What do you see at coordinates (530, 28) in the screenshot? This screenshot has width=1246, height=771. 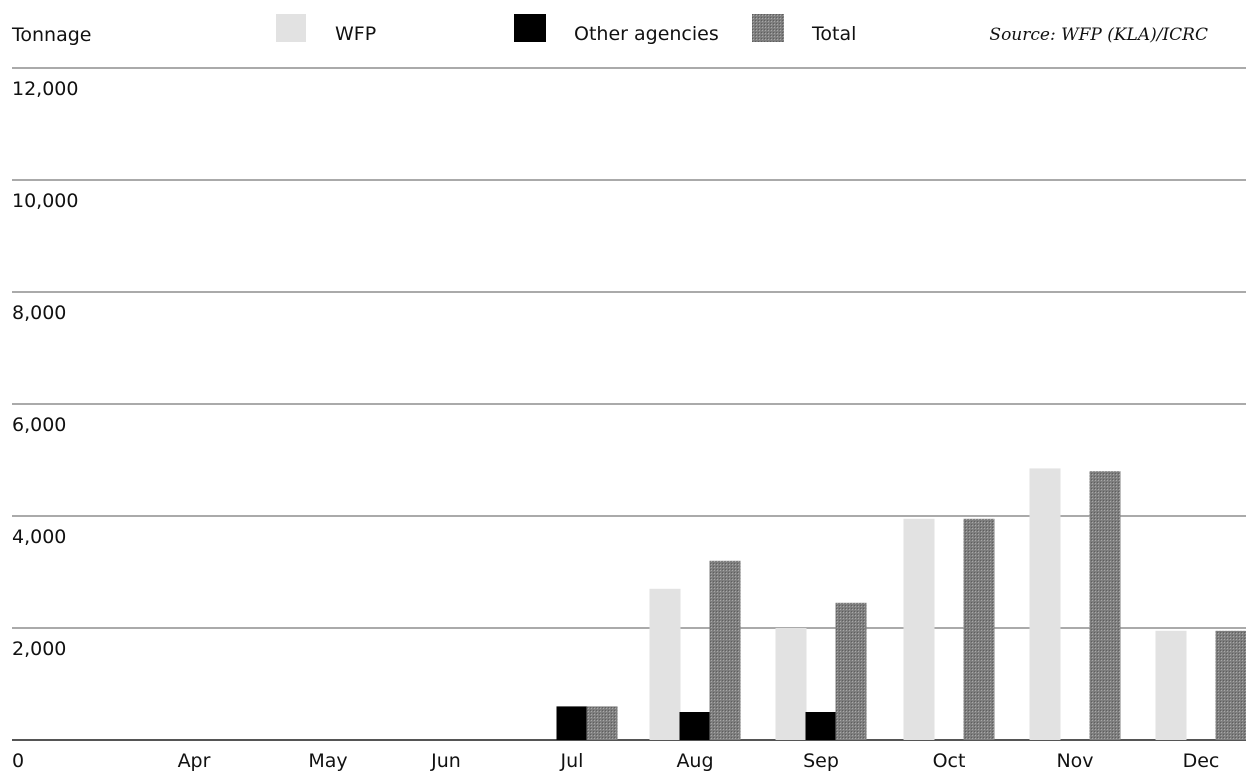 I see `legend-swatch-other-agencies` at bounding box center [530, 28].